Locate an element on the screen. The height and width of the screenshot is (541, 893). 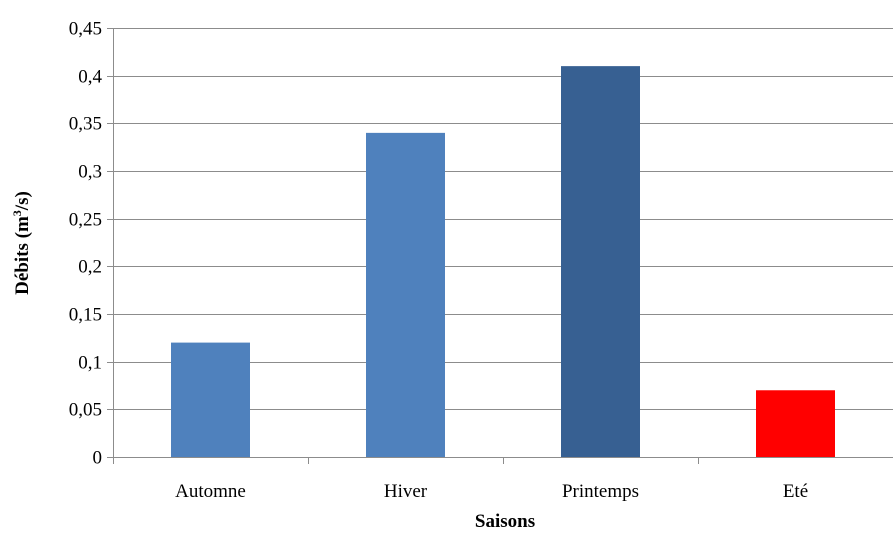
y-axis-title-superscript: 3 is located at coordinates (17, 213).